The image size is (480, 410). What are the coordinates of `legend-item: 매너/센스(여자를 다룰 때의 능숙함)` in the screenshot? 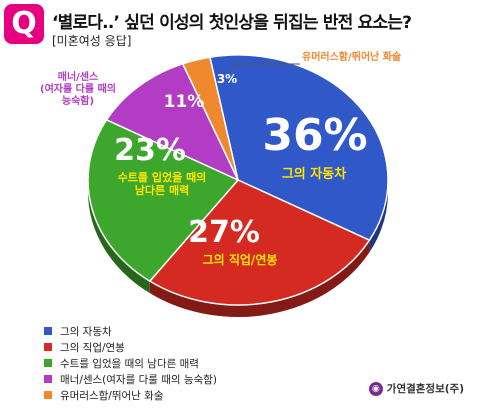 It's located at (130, 379).